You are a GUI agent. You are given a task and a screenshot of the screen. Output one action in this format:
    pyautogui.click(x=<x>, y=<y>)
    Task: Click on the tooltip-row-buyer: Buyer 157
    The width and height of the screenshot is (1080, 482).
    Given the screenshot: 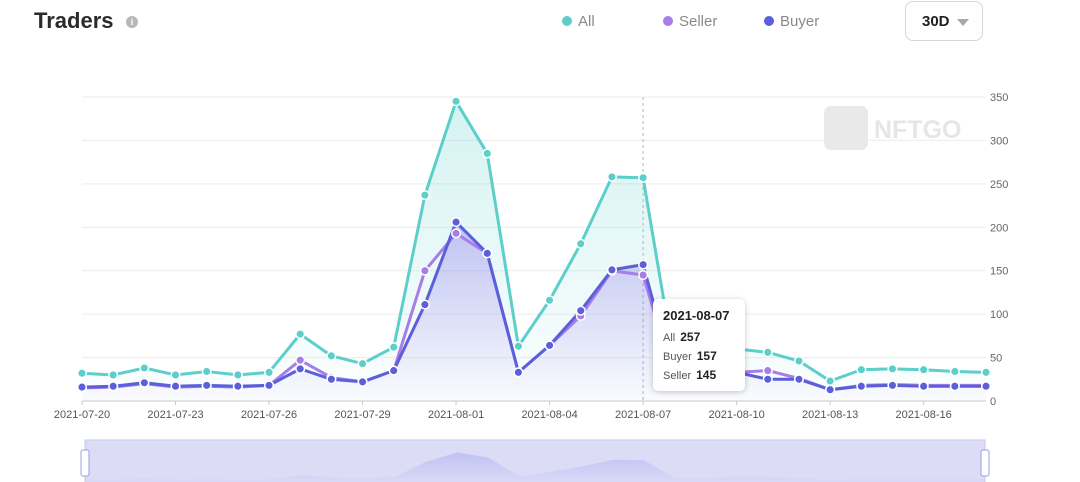 What is the action you would take?
    pyautogui.click(x=699, y=356)
    